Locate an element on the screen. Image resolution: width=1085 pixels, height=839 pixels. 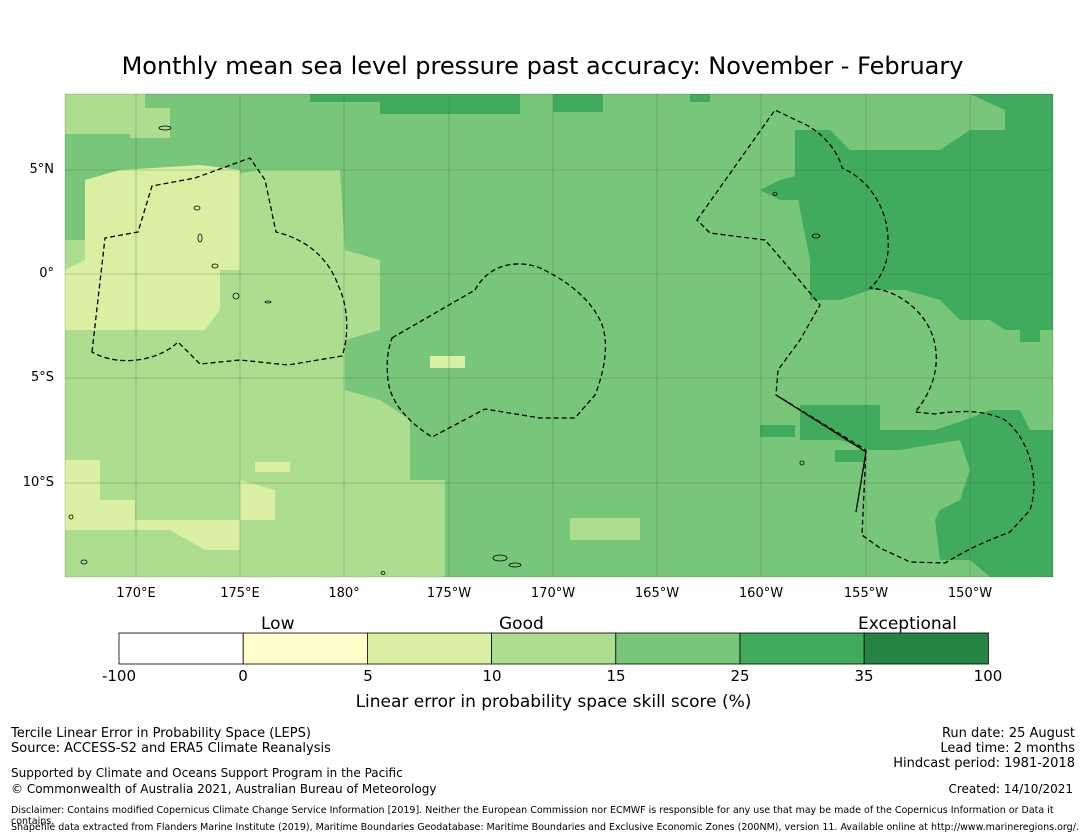
category-good: Good is located at coordinates (521, 624).